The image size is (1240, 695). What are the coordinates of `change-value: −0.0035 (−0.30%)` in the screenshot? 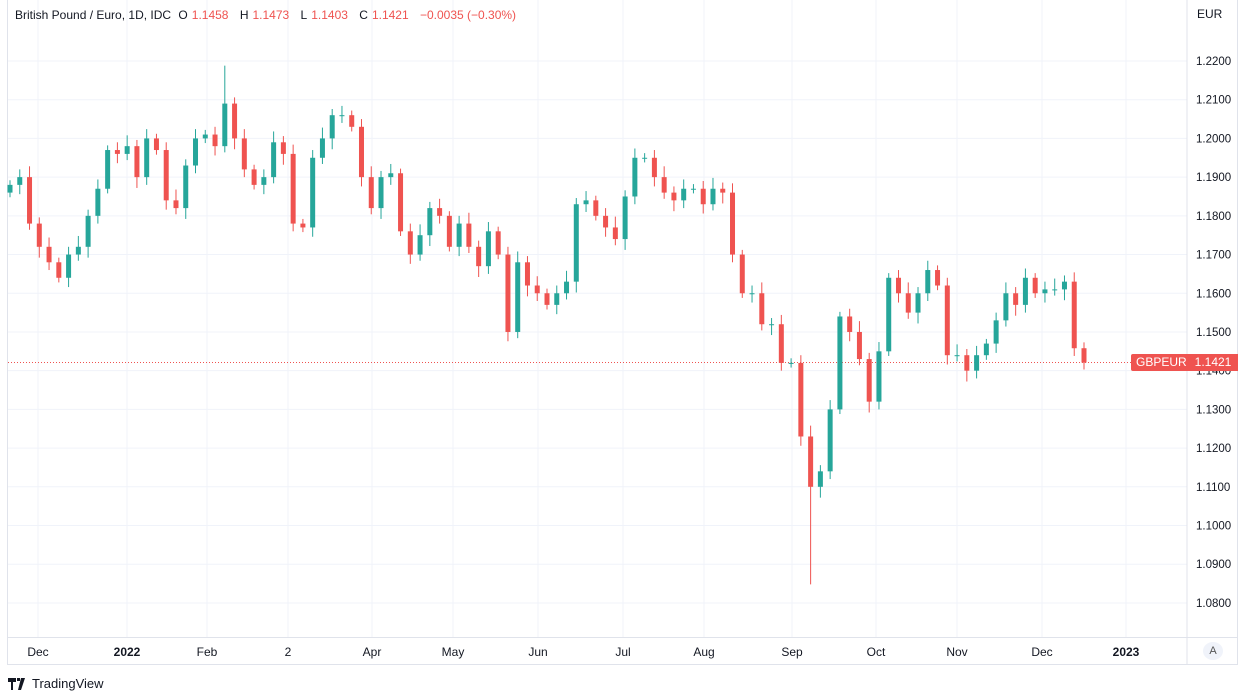 It's located at (468, 15).